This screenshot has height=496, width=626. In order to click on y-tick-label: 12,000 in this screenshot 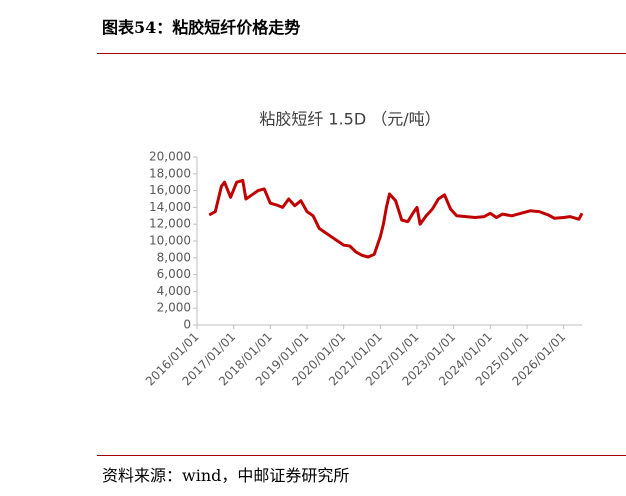, I will do `click(170, 224)`.